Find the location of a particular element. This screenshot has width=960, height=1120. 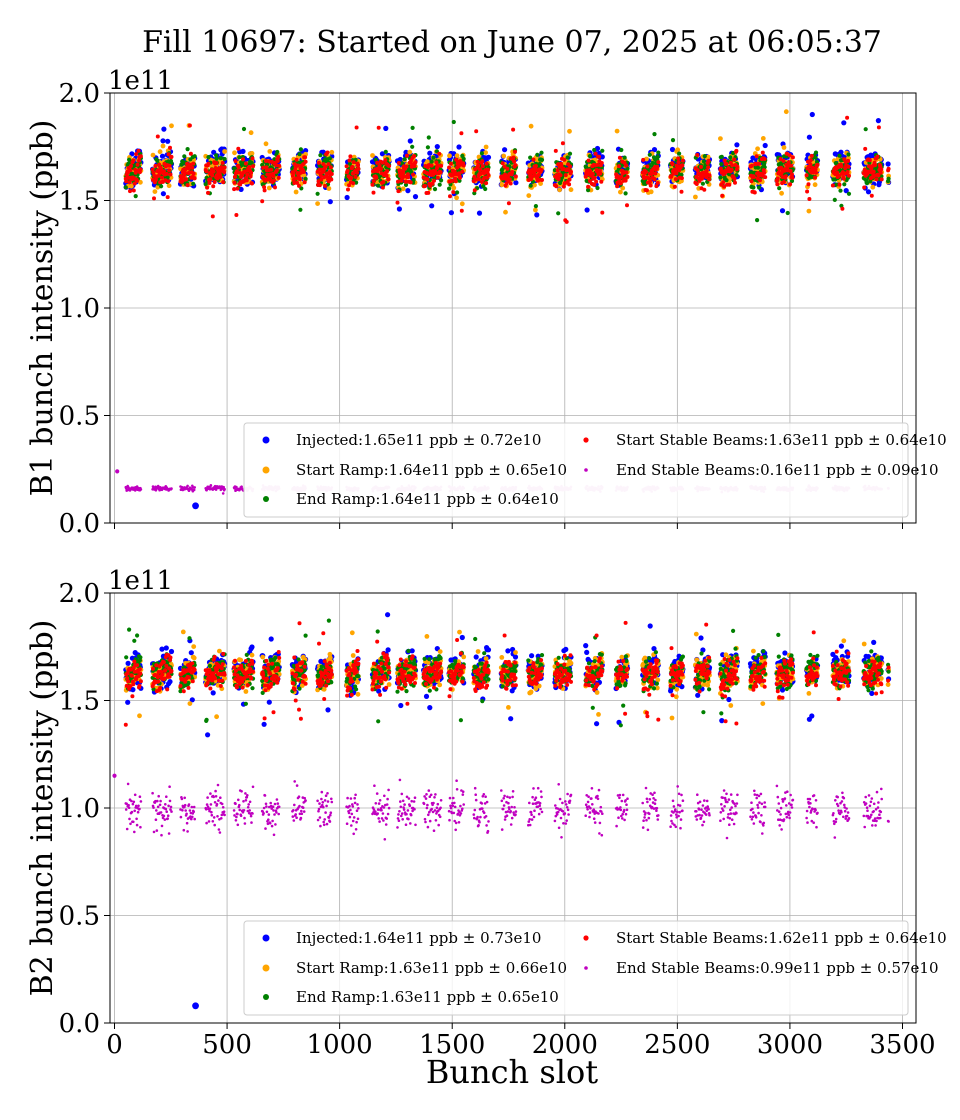

legend-entry-end-ramp: End Ramp:1.64e11 ppb ± 0.64e10 is located at coordinates (427, 499).